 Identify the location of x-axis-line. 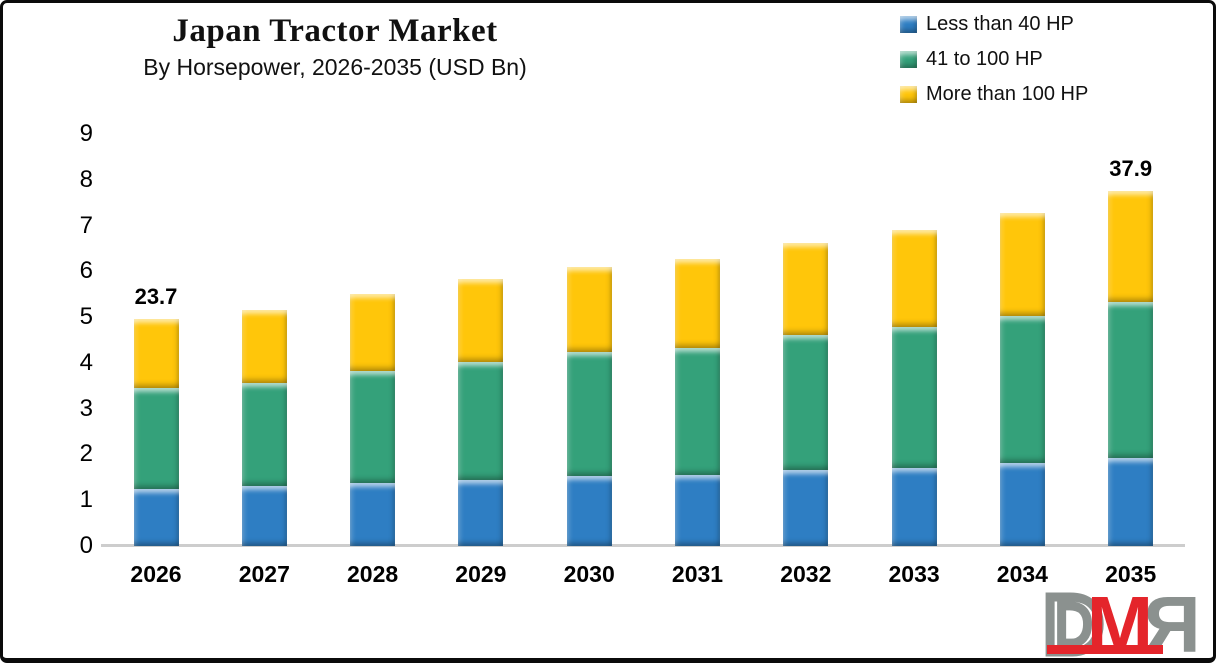
(643, 545).